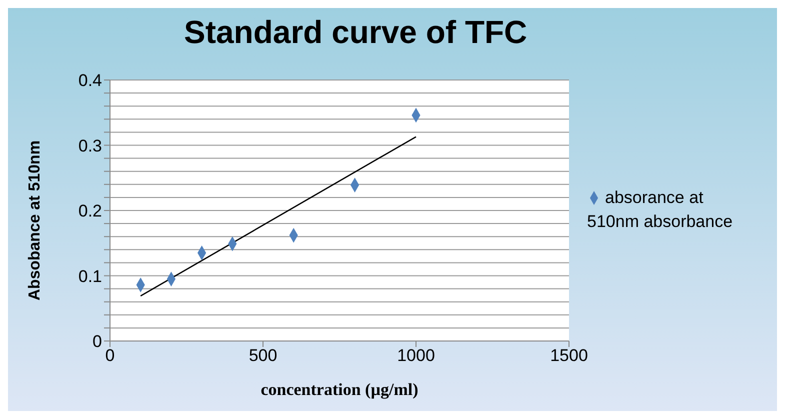 This screenshot has height=419, width=785. Describe the element at coordinates (569, 356) in the screenshot. I see `x-tick-label: 1500` at that location.